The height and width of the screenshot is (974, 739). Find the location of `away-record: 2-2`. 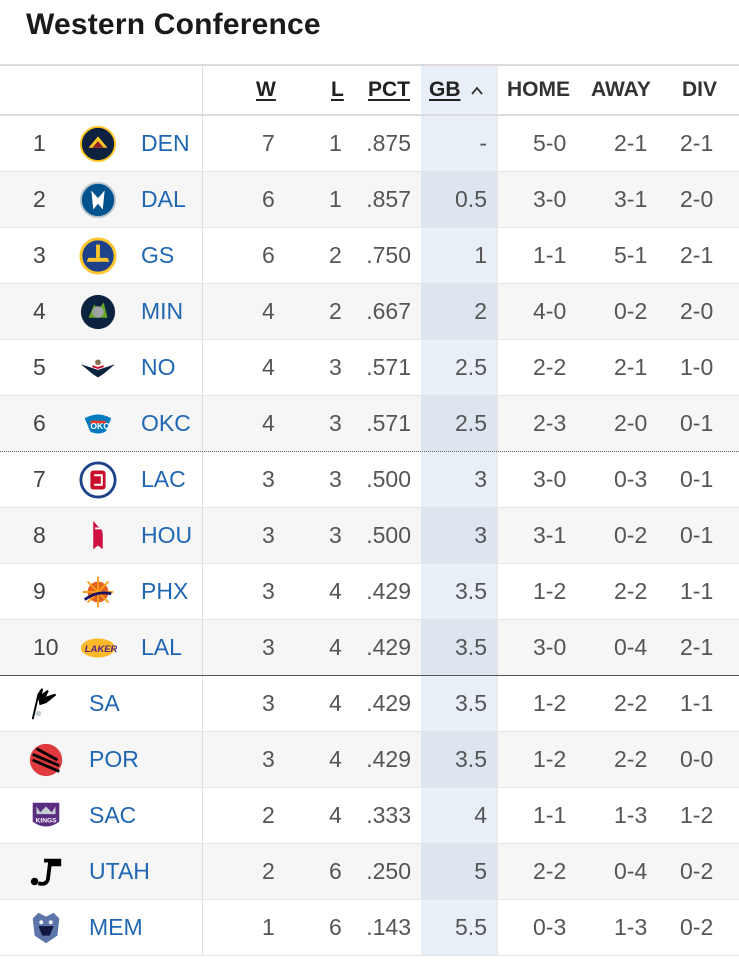

away-record: 2-2 is located at coordinates (631, 591).